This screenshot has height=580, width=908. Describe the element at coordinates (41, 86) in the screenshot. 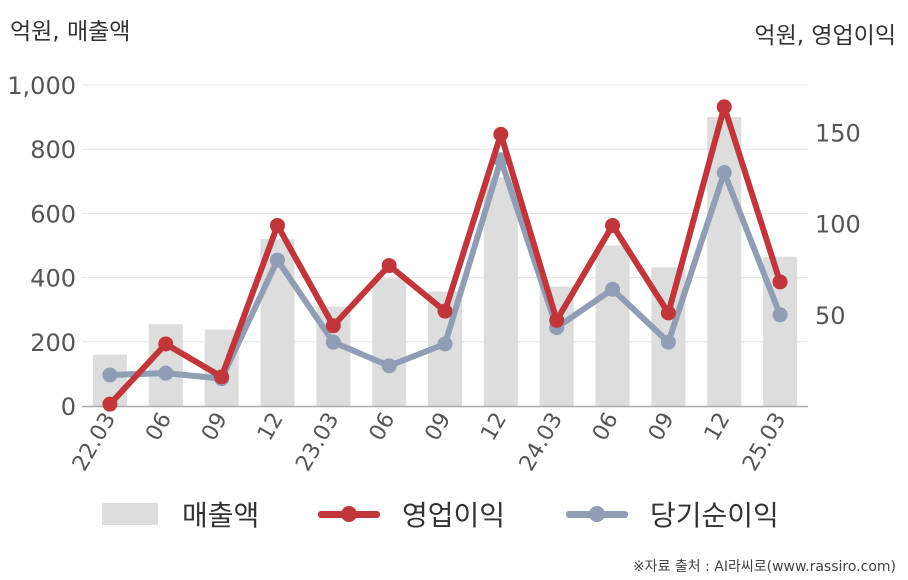

I see `y-left-tick-label: 1,000` at that location.